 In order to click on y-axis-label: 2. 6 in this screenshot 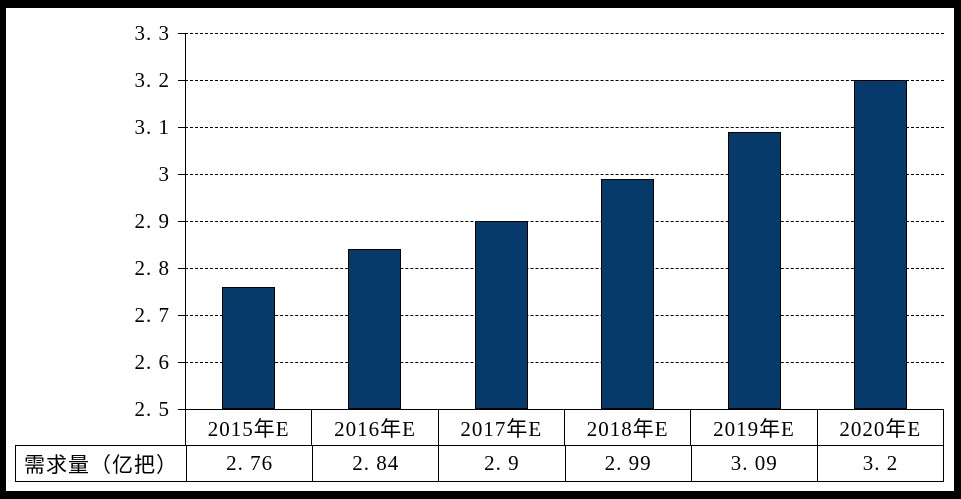, I will do `click(152, 362)`.